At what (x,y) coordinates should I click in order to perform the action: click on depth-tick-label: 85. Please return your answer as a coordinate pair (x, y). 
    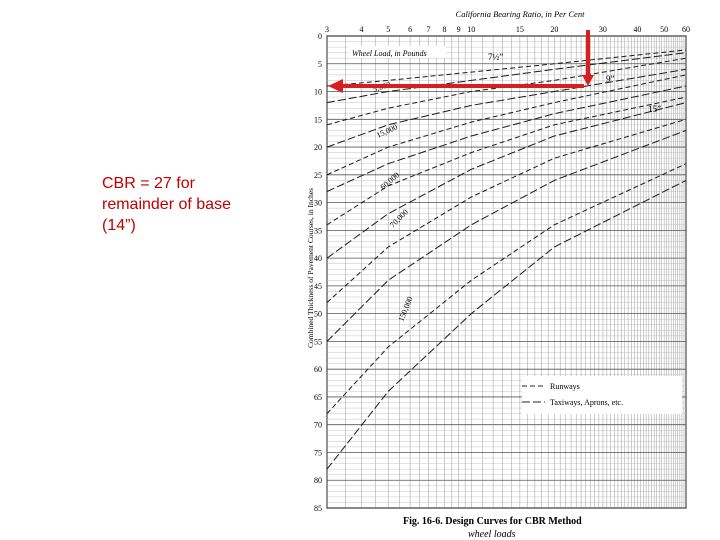
    Looking at the image, I should click on (318, 508).